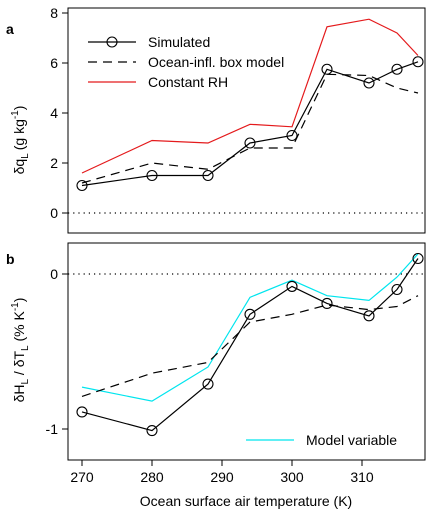  I want to click on panel-b-y-axis: -1 0, so click(57, 351).